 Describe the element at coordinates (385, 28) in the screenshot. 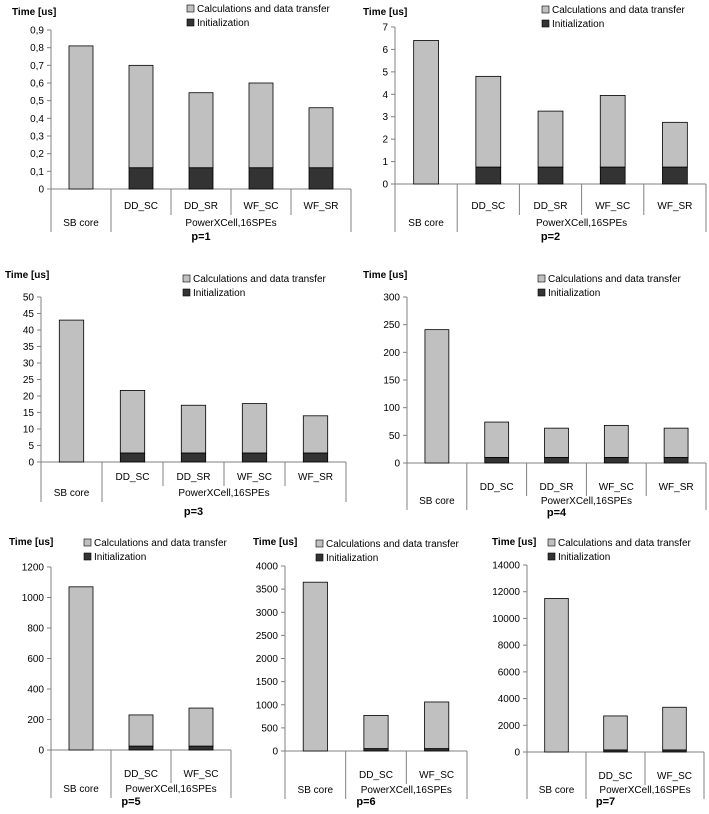

I see `y-tick-label: 7` at that location.